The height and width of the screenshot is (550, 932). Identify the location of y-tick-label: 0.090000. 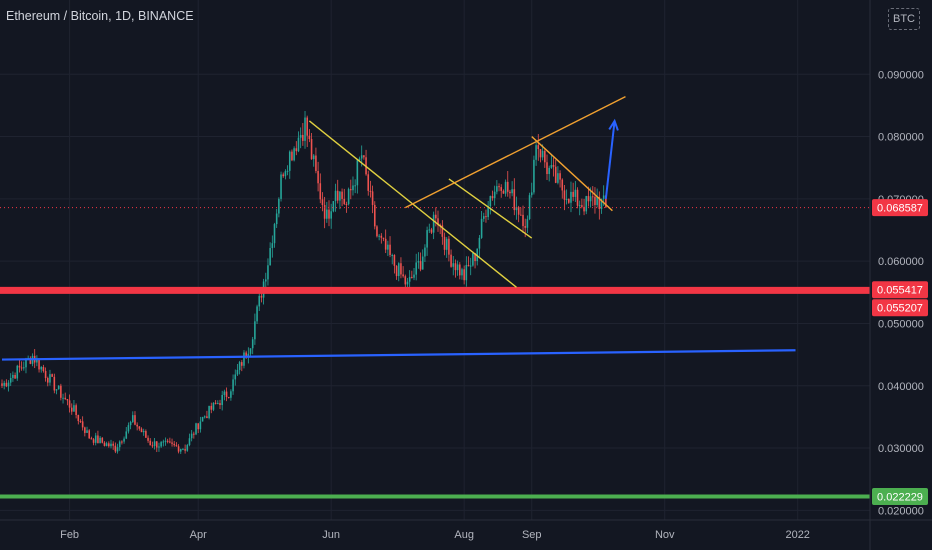
(901, 75).